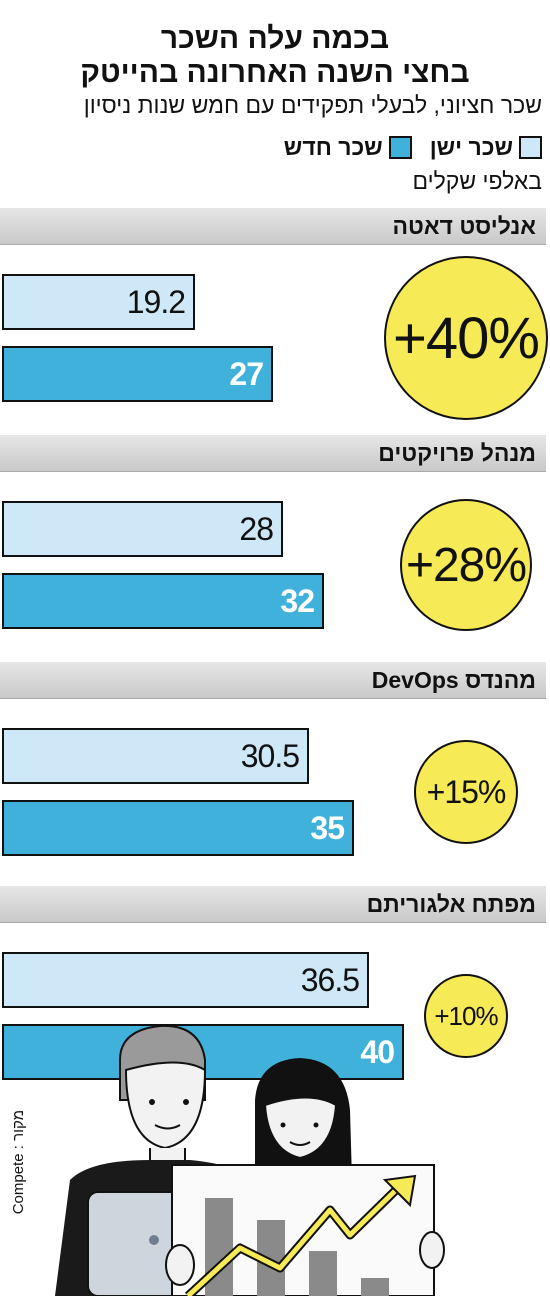  I want to click on category-band: מנהל פרויקטים, so click(273, 453).